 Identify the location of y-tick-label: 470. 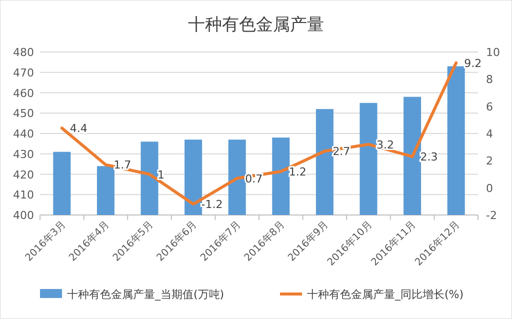
(23, 73).